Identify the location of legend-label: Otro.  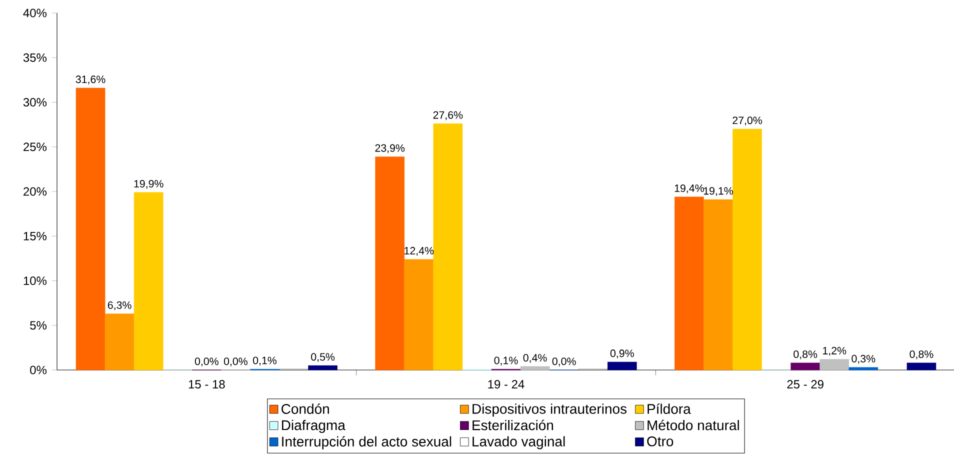
(660, 441).